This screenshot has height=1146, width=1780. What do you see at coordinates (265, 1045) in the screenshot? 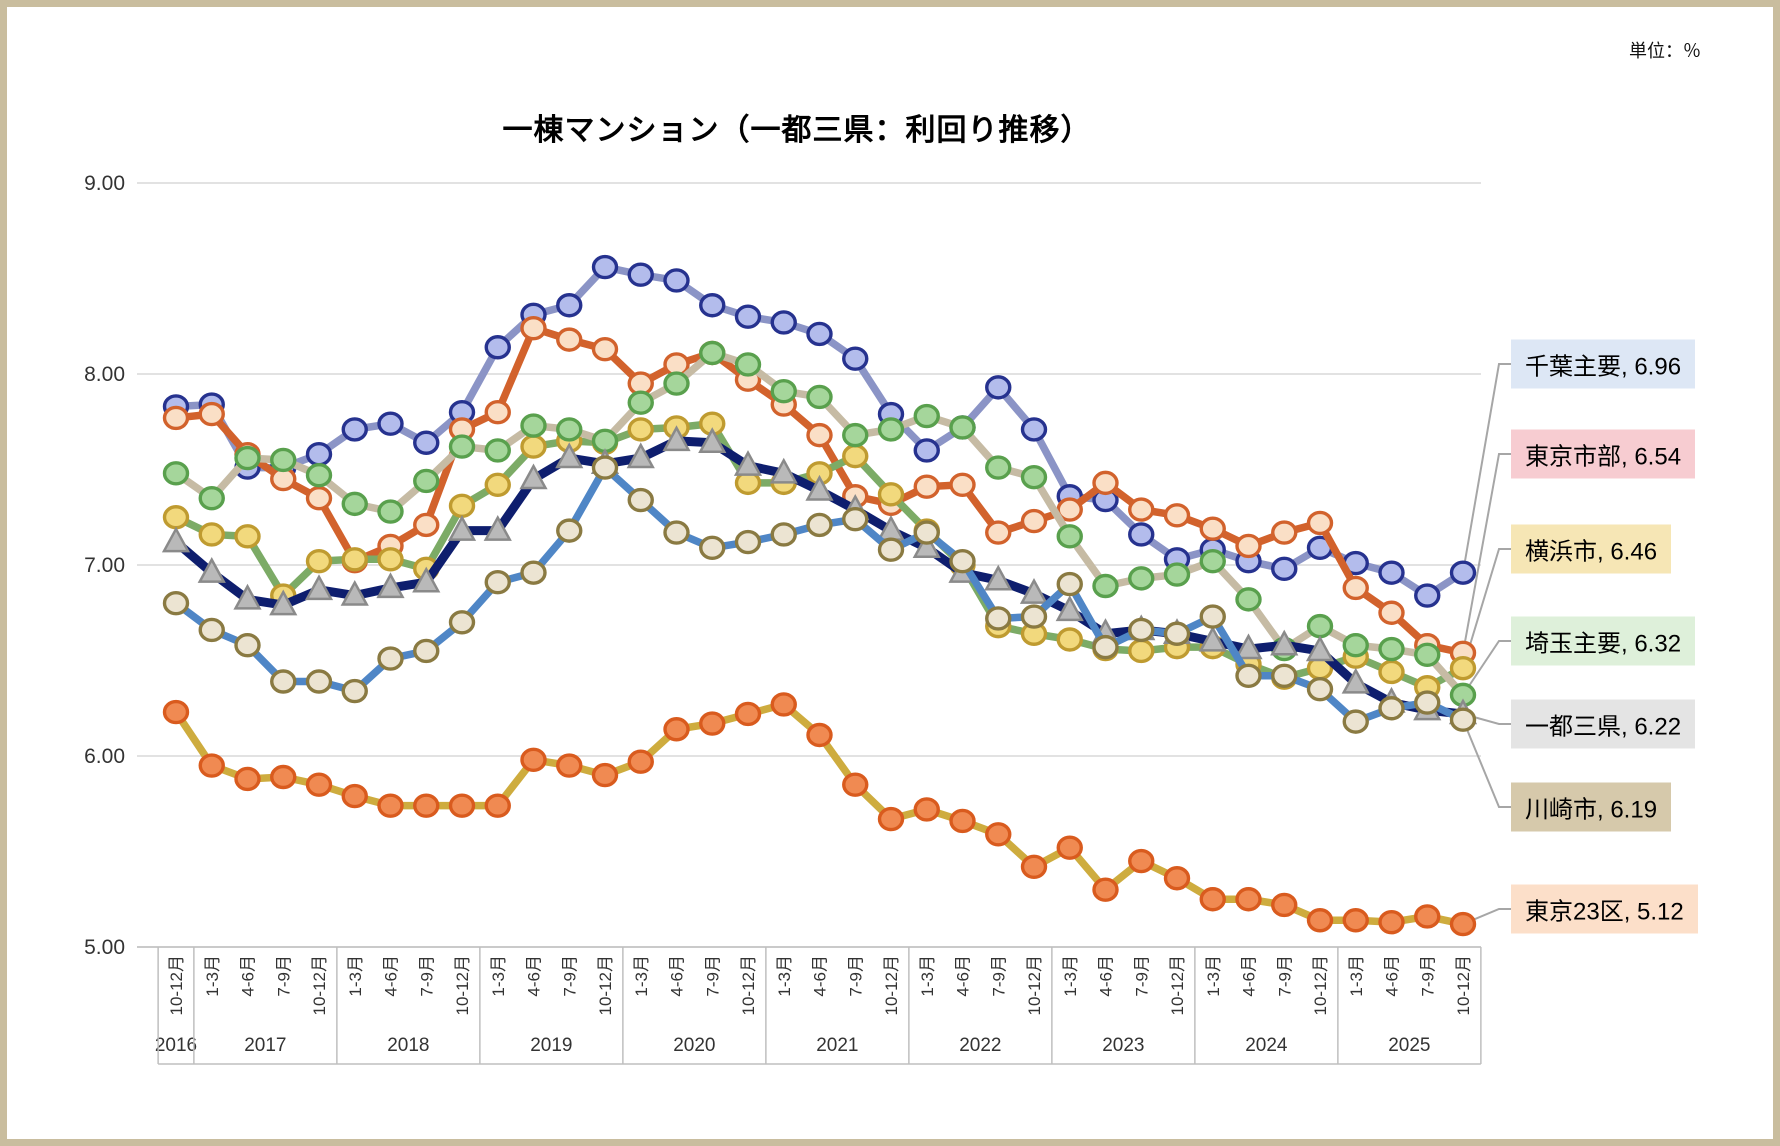
I see `x-year-label: 2017` at bounding box center [265, 1045].